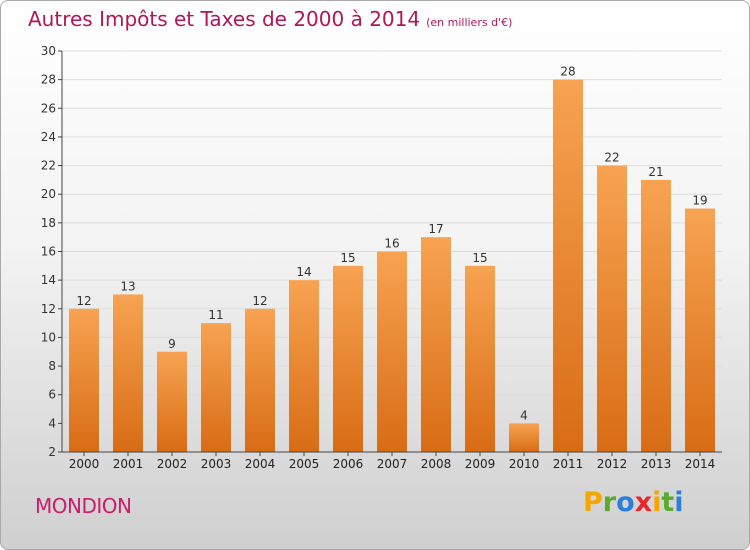  I want to click on y-tick-label: 24, so click(48, 137).